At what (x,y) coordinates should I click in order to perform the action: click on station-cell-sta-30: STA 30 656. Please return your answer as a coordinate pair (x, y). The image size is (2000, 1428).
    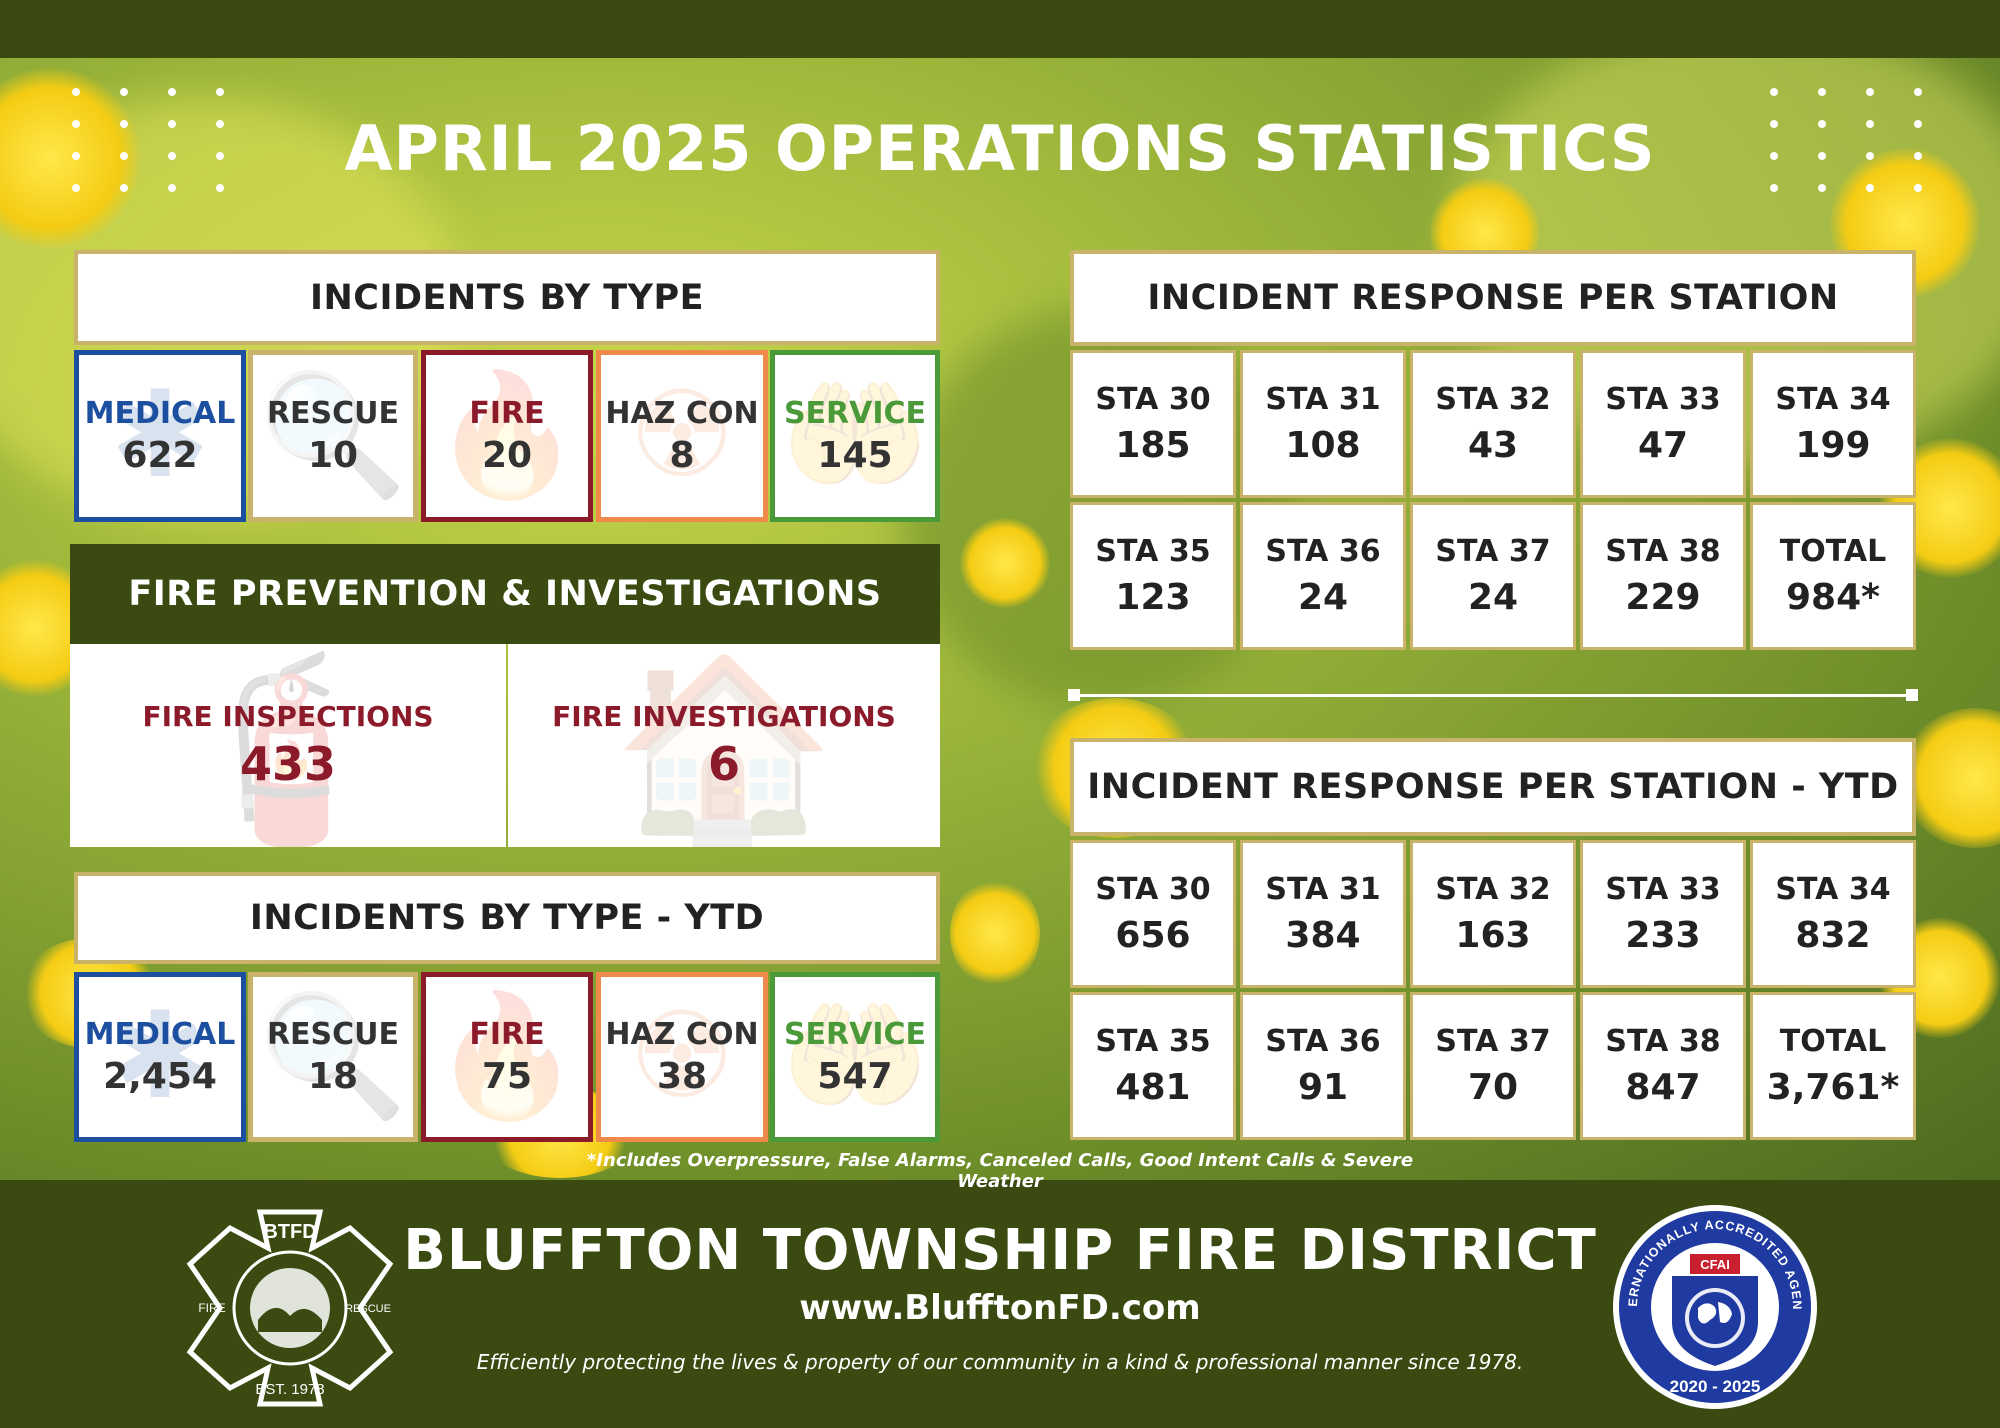
    Looking at the image, I should click on (1153, 914).